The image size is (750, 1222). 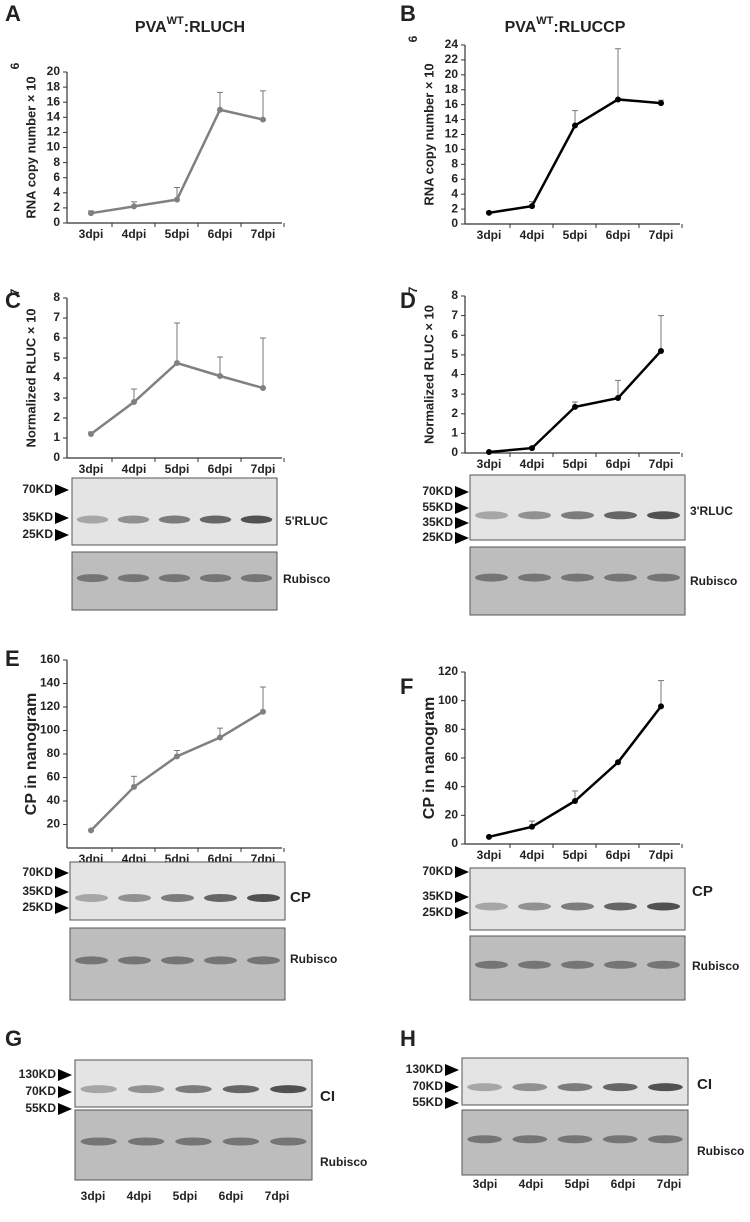 What do you see at coordinates (56, 177) in the screenshot?
I see `y-tick-label: 6` at bounding box center [56, 177].